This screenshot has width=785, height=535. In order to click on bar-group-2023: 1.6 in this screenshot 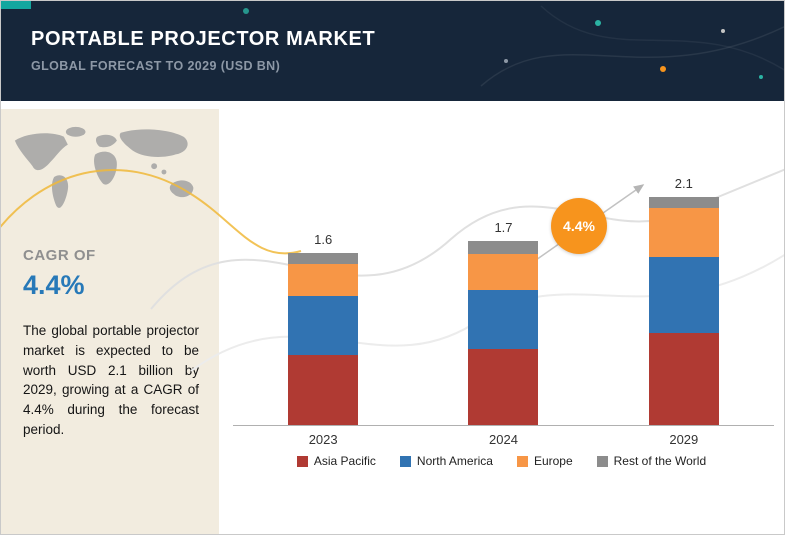, I will do `click(323, 328)`.